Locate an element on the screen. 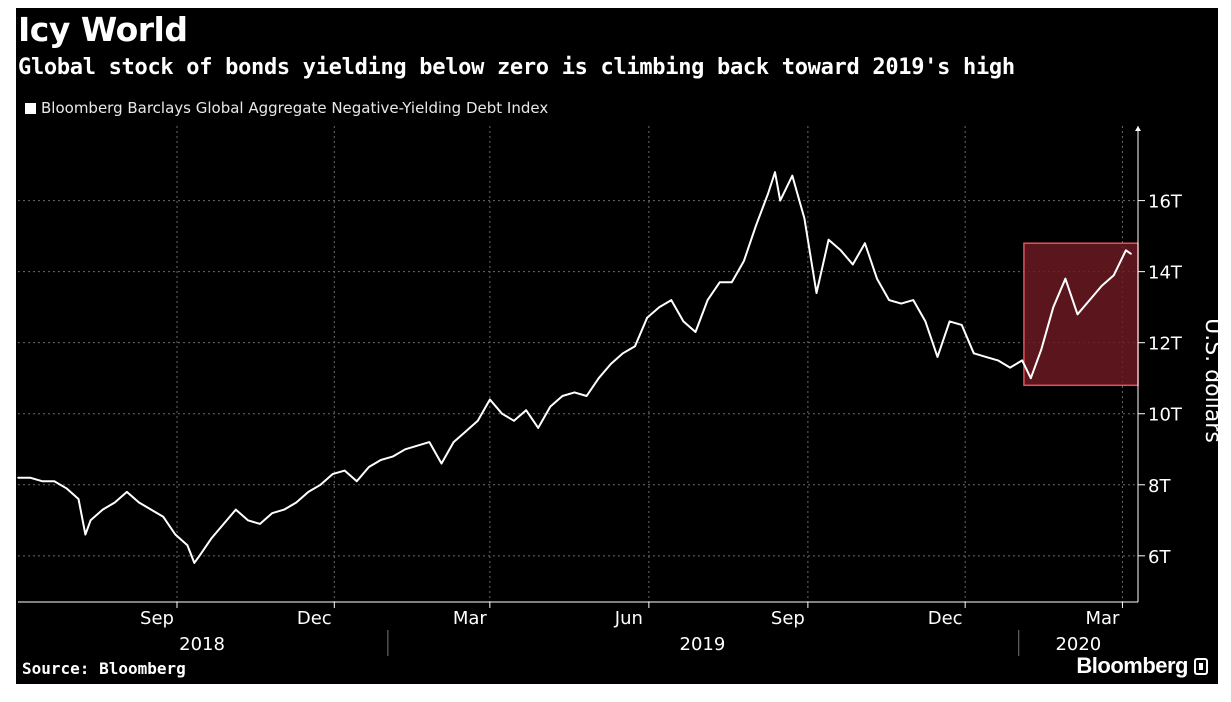 This screenshot has width=1231, height=702. highlight-box is located at coordinates (1081, 314).